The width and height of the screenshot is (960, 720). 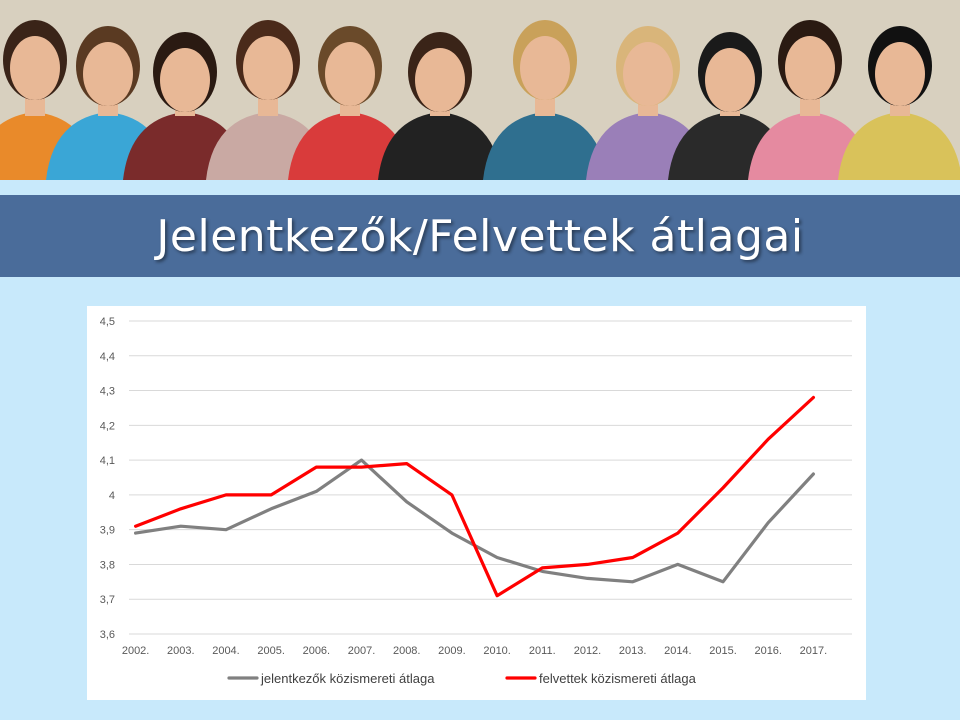 I want to click on y-tick-label: 3,9, so click(x=107, y=531).